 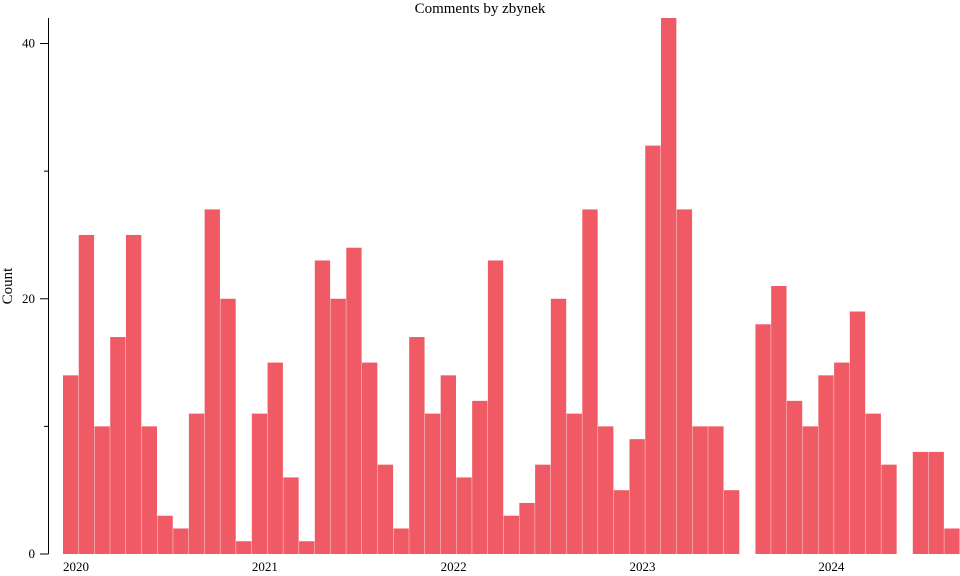 What do you see at coordinates (265, 566) in the screenshot?
I see `x-tick-label: 2021` at bounding box center [265, 566].